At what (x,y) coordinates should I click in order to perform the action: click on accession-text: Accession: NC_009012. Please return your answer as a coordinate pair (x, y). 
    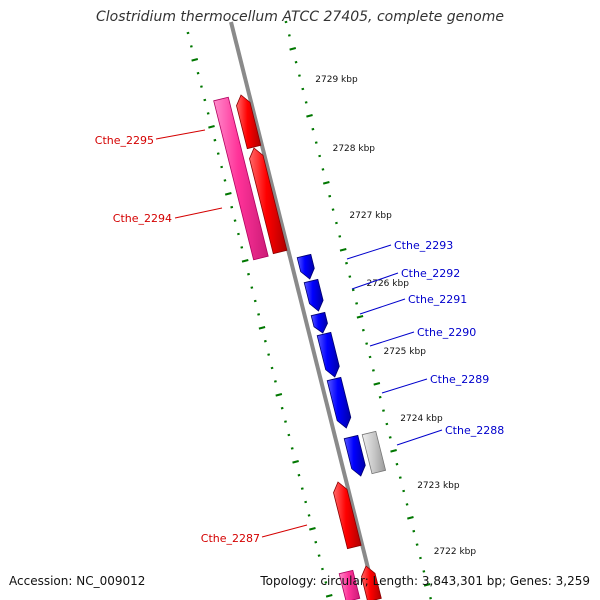
    Looking at the image, I should click on (77, 581).